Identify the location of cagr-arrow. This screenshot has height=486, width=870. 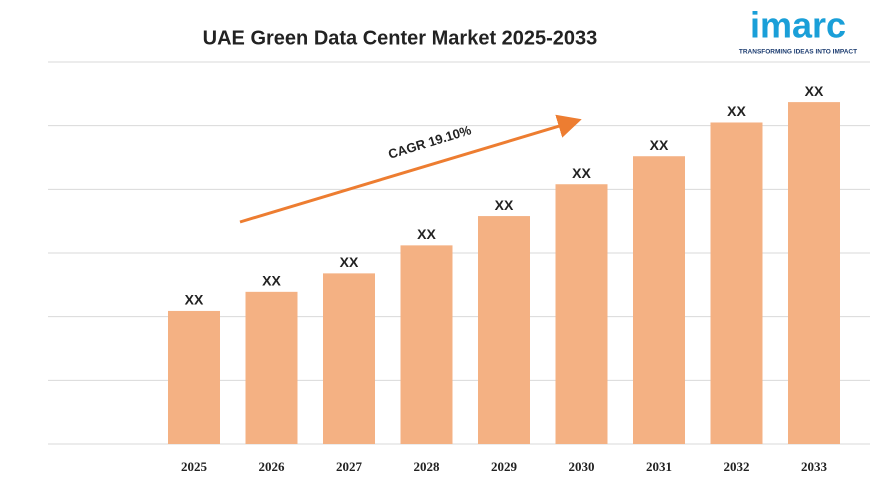
(410, 169).